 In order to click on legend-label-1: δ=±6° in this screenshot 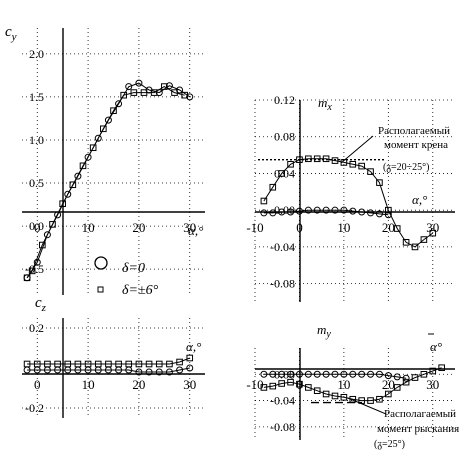, I will do `click(140, 290)`.